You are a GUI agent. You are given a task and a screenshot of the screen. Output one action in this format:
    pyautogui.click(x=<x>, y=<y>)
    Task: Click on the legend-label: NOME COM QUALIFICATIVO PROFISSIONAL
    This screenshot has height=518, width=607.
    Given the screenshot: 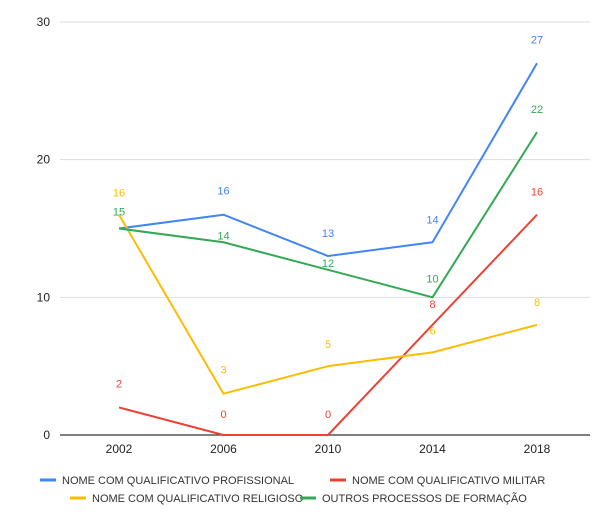 What is the action you would take?
    pyautogui.click(x=178, y=481)
    